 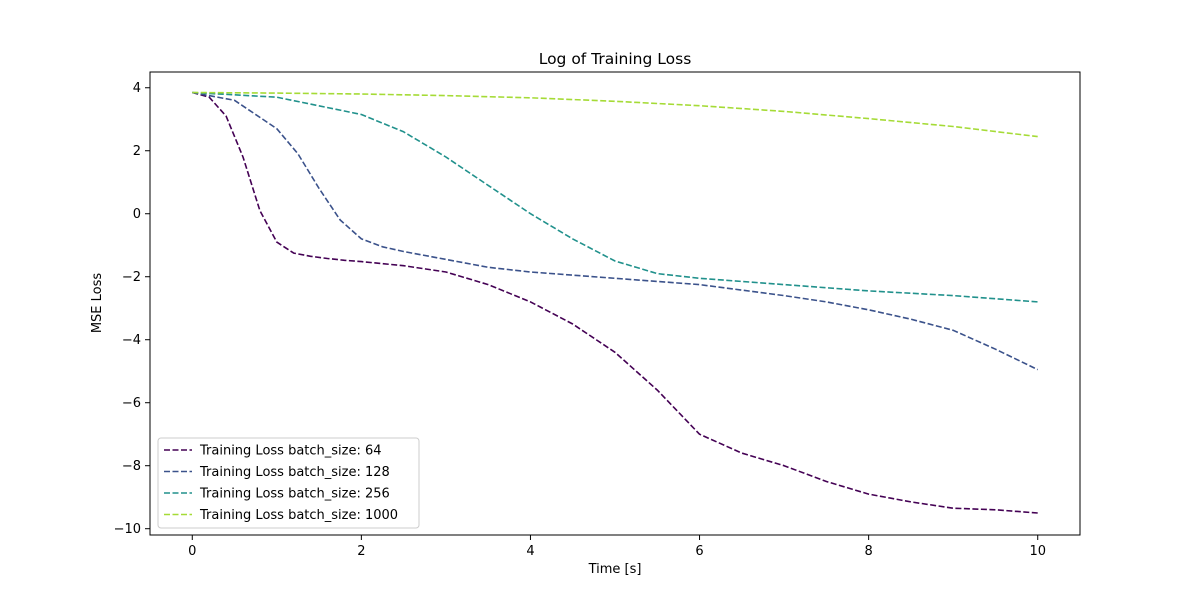 I want to click on chart-title: Log of Training Loss, so click(x=615, y=59).